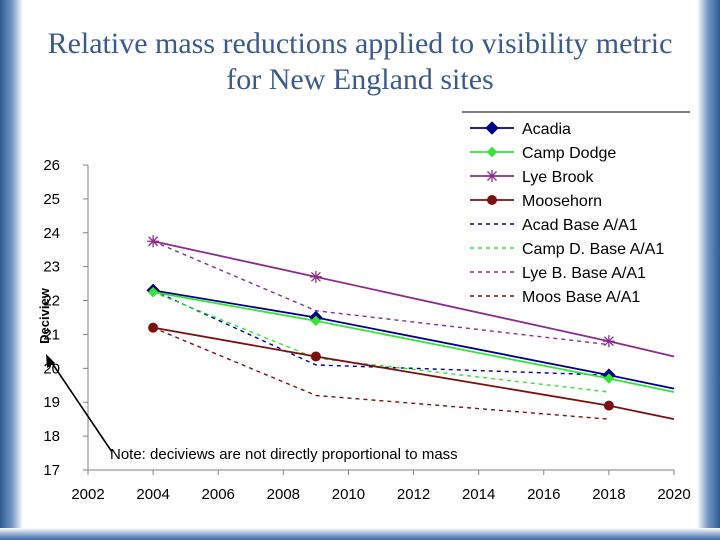 The width and height of the screenshot is (720, 540). Describe the element at coordinates (413, 494) in the screenshot. I see `x-tick-label: 2012` at that location.